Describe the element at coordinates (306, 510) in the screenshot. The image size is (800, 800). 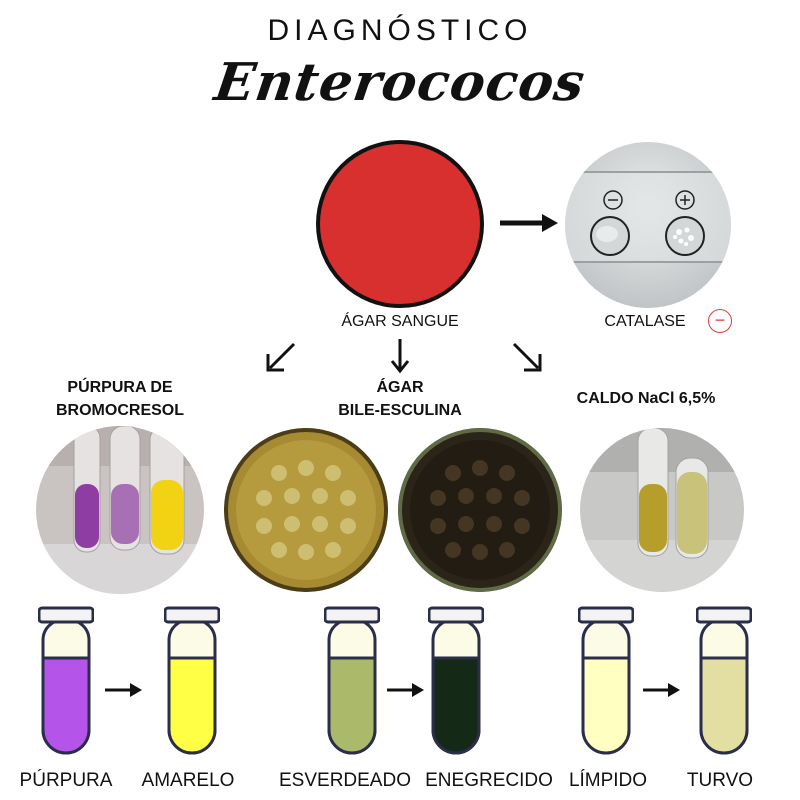
I see `bile-esculin-plate-photo` at that location.